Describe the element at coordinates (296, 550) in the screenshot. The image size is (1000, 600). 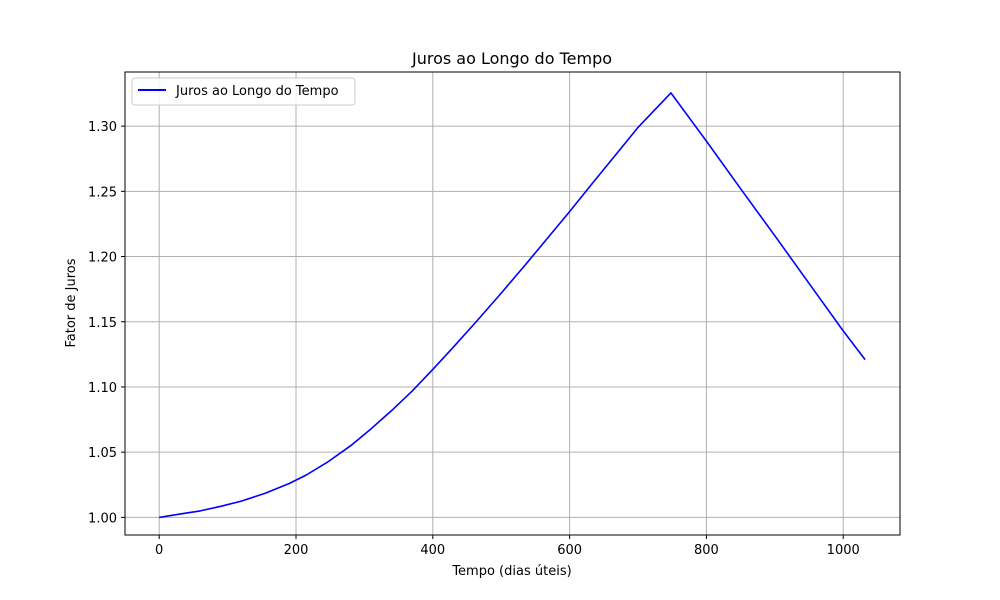
I see `x-tick-label: 200` at that location.